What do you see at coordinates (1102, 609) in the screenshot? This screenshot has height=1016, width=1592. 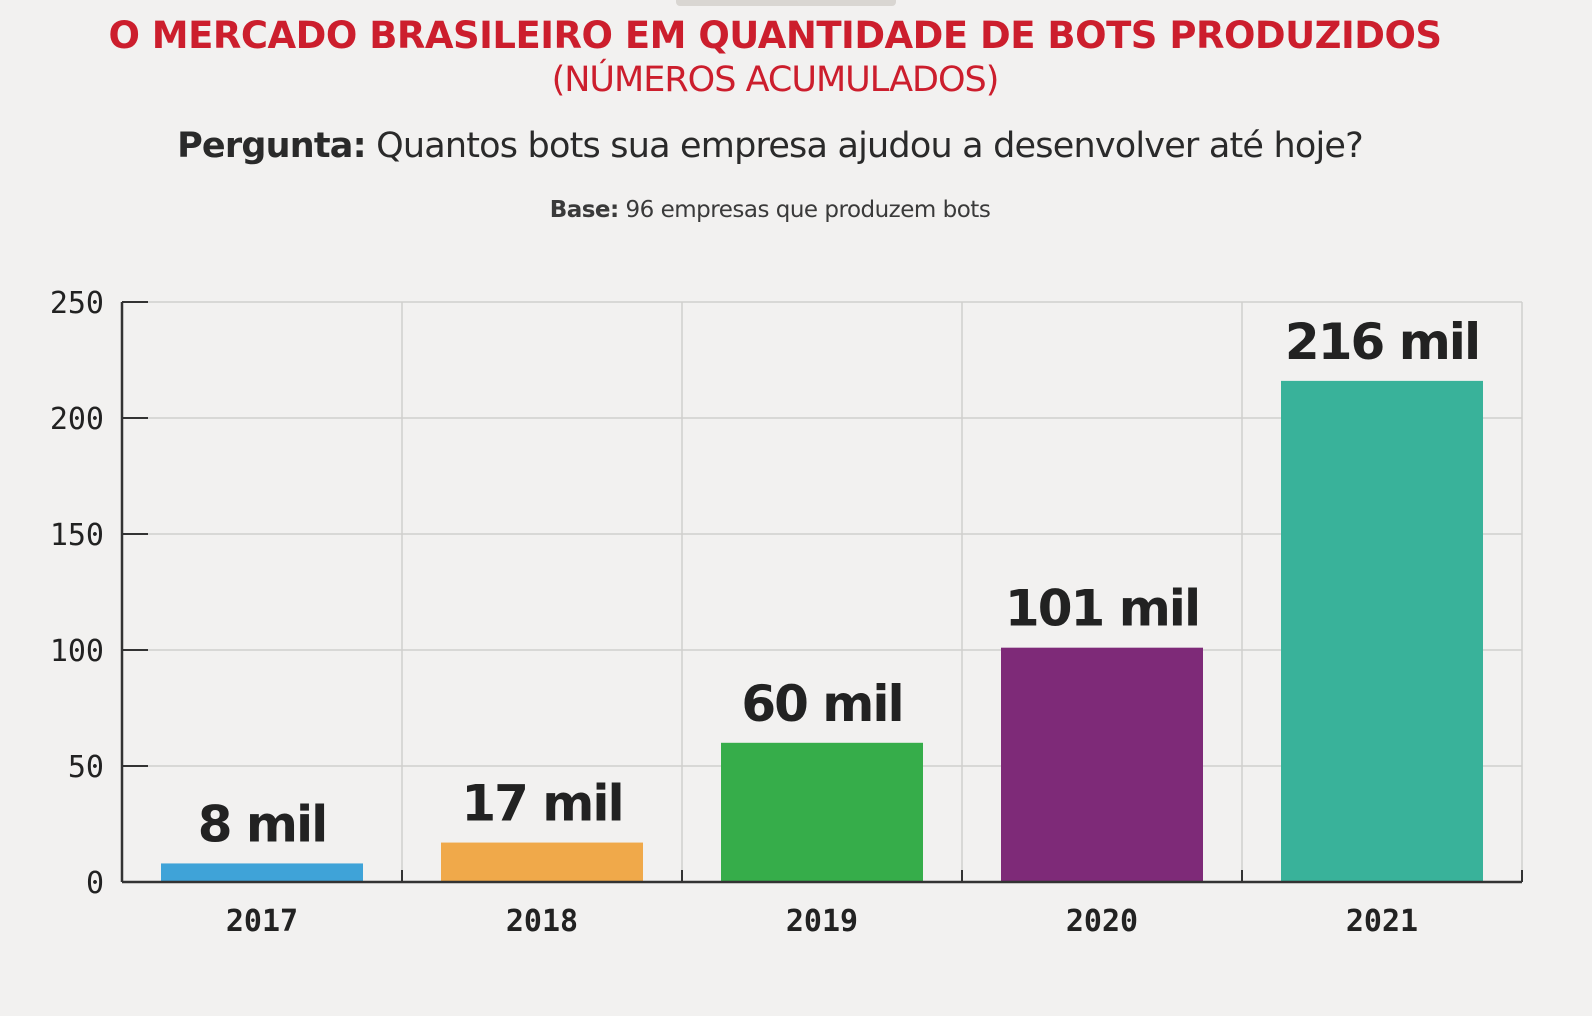 I see `bar-data-label: 101 mil` at bounding box center [1102, 609].